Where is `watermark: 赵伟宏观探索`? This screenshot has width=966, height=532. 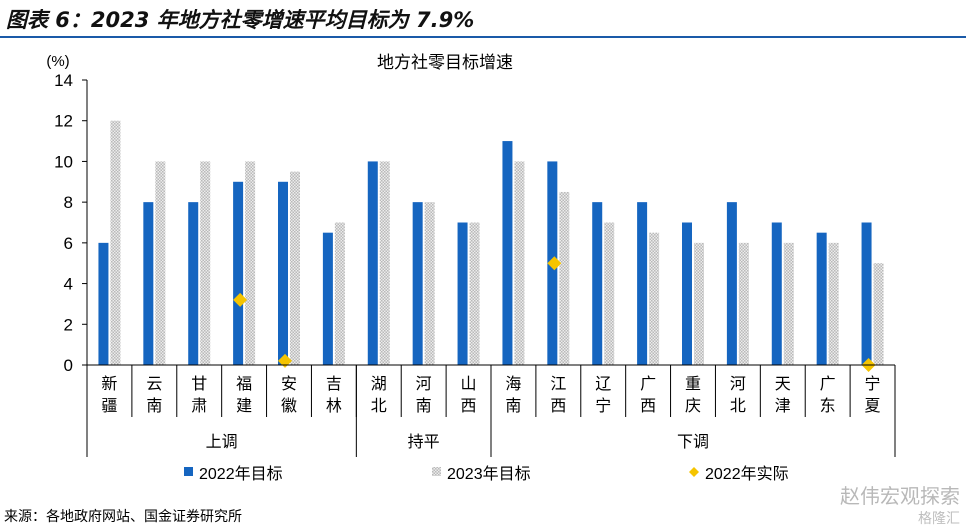 watermark: 赵伟宏观探索 is located at coordinates (900, 496).